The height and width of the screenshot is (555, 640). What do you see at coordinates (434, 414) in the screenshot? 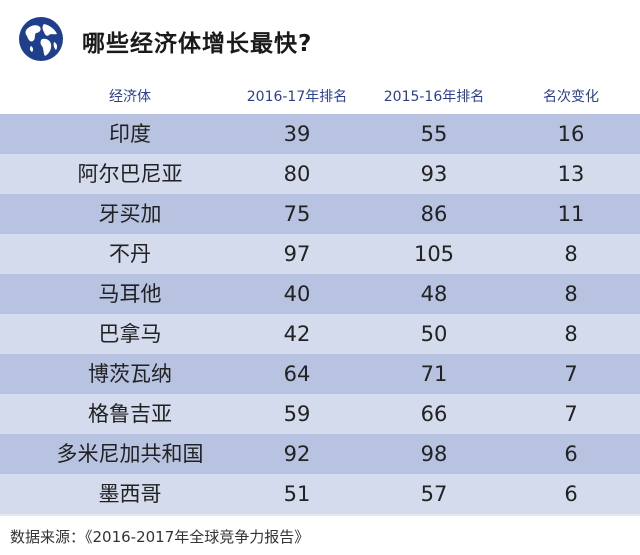
I see `rank-2015-cell: 66` at bounding box center [434, 414].